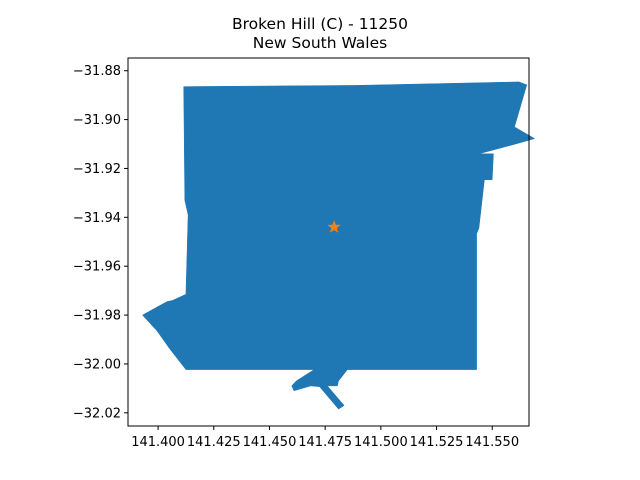 Image resolution: width=640 pixels, height=480 pixels. What do you see at coordinates (97, 413) in the screenshot?
I see `y-tick-label: −32.02` at bounding box center [97, 413].